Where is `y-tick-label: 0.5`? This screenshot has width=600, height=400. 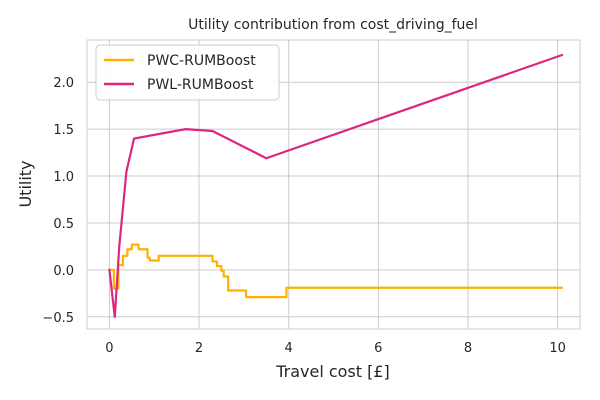 y-tick-label: 0.5 is located at coordinates (63, 224).